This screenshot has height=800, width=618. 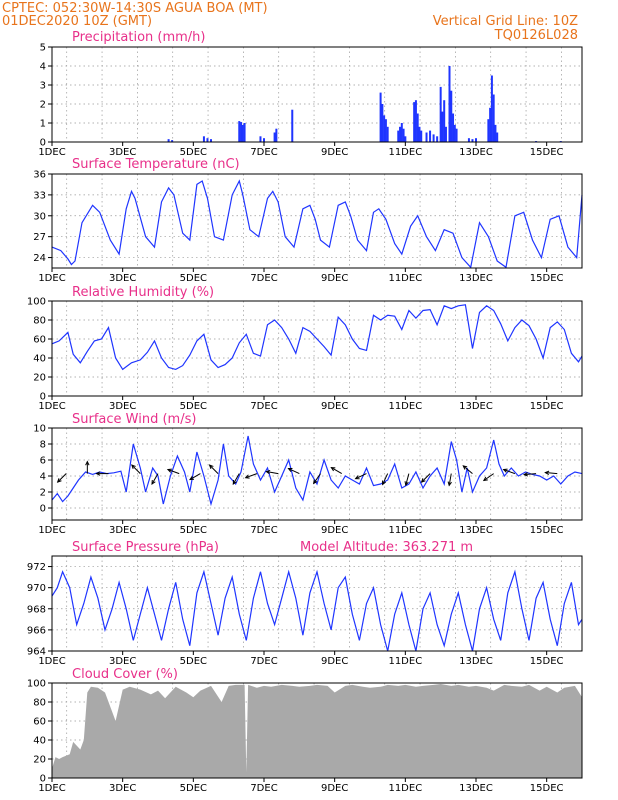 What do you see at coordinates (536, 35) in the screenshot?
I see `header-model: TQ0126L028` at bounding box center [536, 35].